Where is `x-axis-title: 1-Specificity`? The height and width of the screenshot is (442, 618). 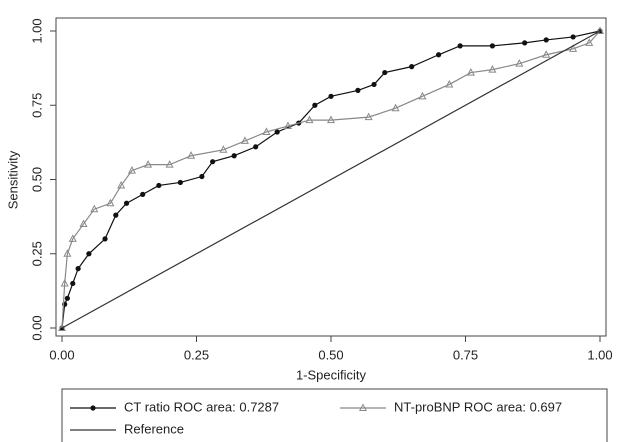 x-axis-title: 1-Specificity is located at coordinates (331, 374).